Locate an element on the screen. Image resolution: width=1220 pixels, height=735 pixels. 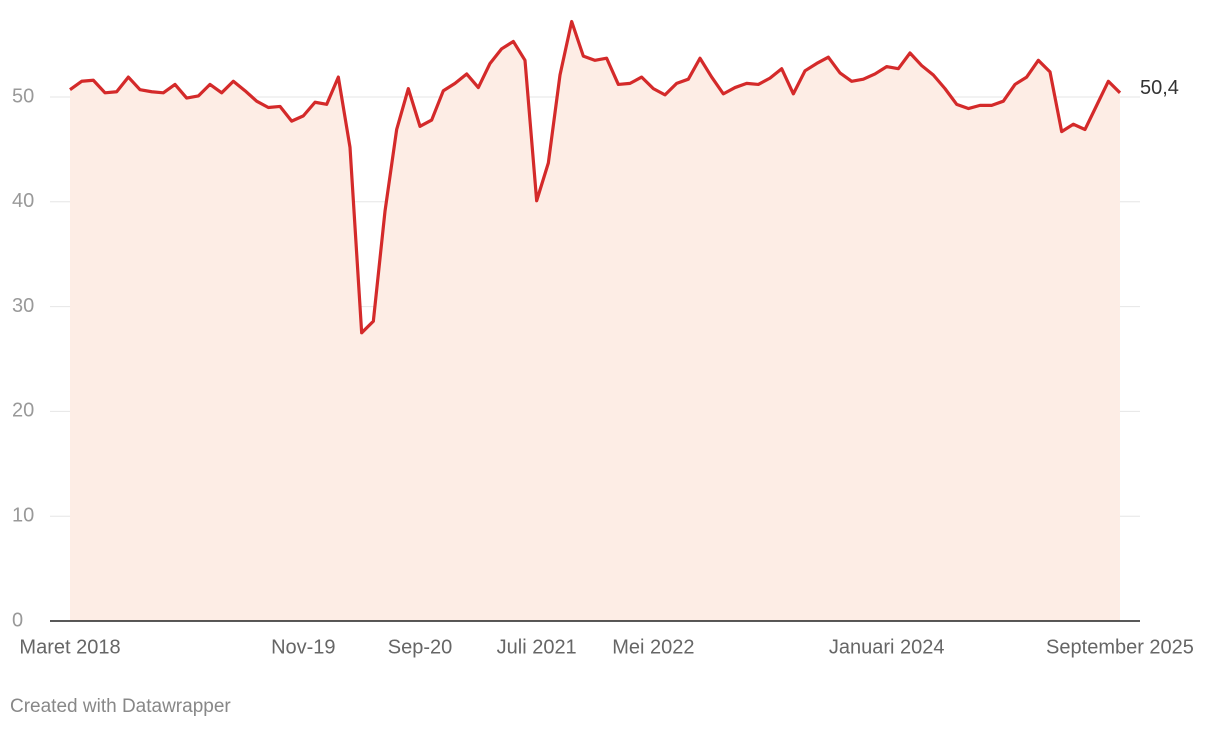
x-tick-label: September 2025 is located at coordinates (1120, 647).